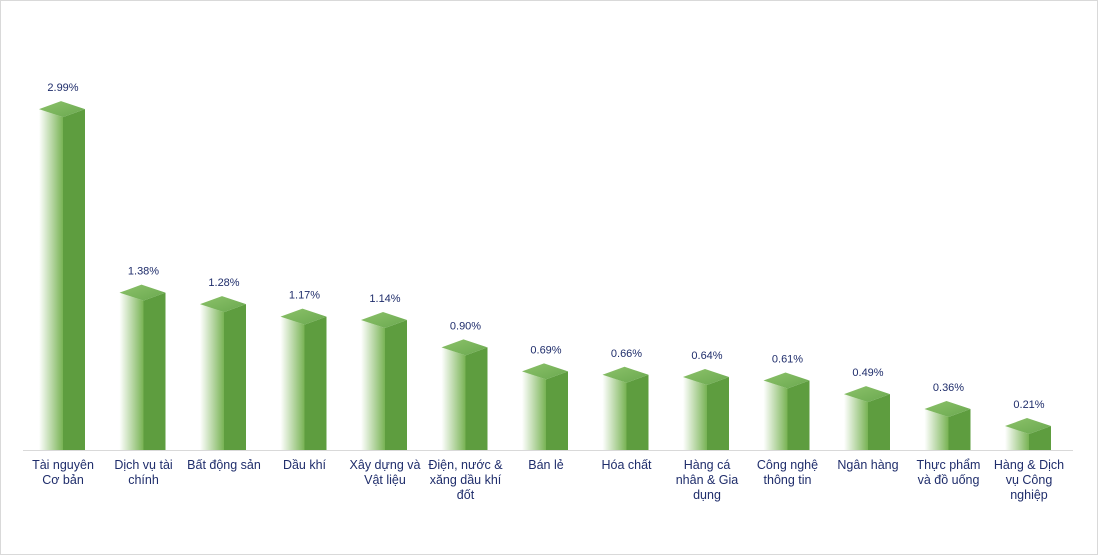 The image size is (1098, 556). What do you see at coordinates (706, 356) in the screenshot?
I see `data-label: 0.64%` at bounding box center [706, 356].